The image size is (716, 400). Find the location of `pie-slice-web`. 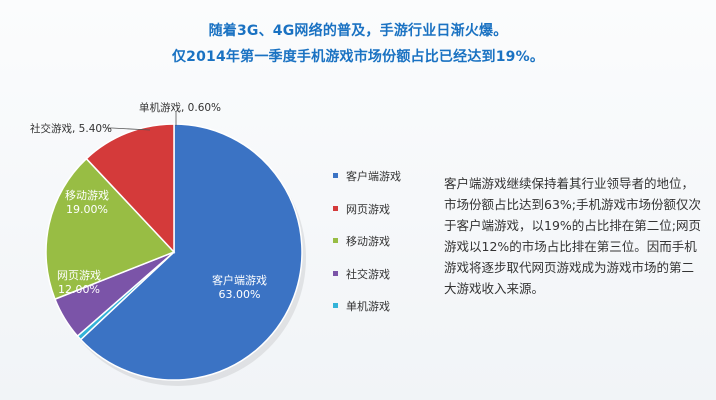

pie-slice-web is located at coordinates (130, 188).